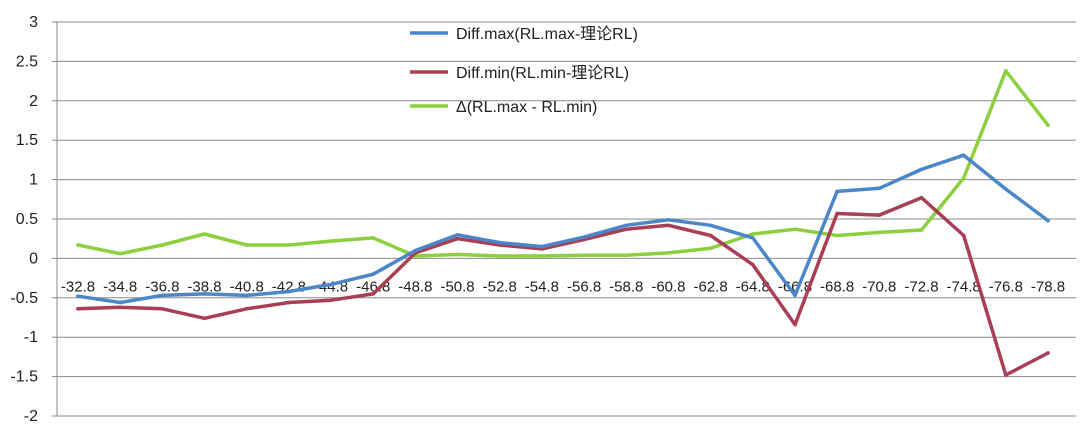 The width and height of the screenshot is (1080, 439). I want to click on x-tick-label: -40.8, so click(247, 286).